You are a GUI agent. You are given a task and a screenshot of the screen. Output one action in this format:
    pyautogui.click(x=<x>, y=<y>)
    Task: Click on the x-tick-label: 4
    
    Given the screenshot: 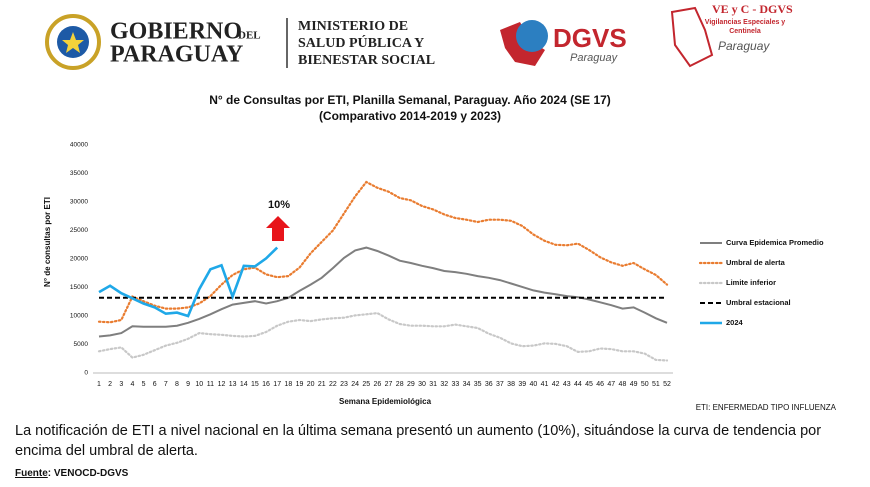 What is the action you would take?
    pyautogui.click(x=132, y=384)
    